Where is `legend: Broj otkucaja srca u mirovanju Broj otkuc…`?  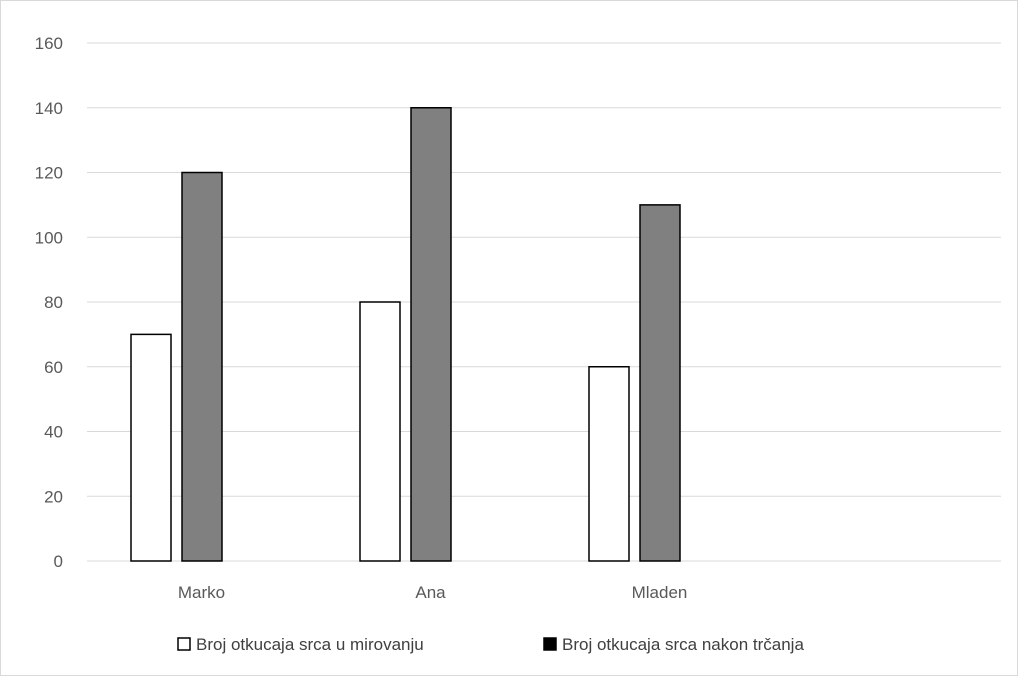
legend: Broj otkucaja srca u mirovanju Broj otkuc… is located at coordinates (490, 644).